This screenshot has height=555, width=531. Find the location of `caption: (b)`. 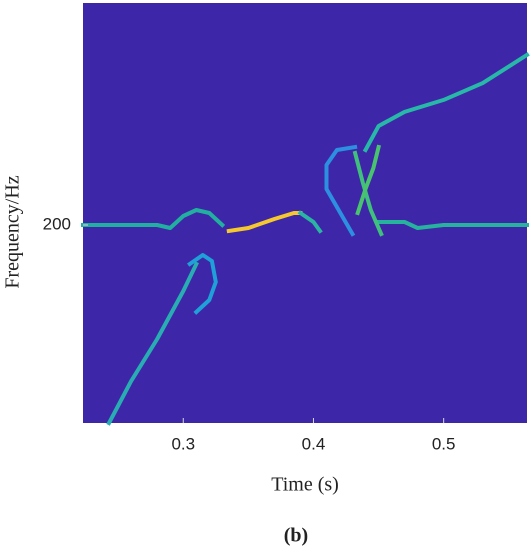

caption: (b) is located at coordinates (296, 536).